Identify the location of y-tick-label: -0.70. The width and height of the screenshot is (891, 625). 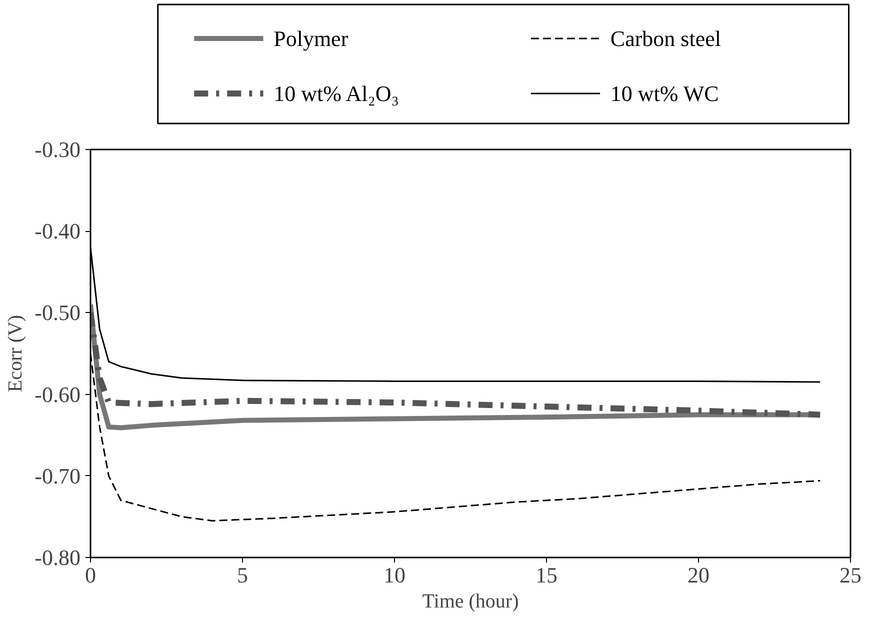
(57, 475).